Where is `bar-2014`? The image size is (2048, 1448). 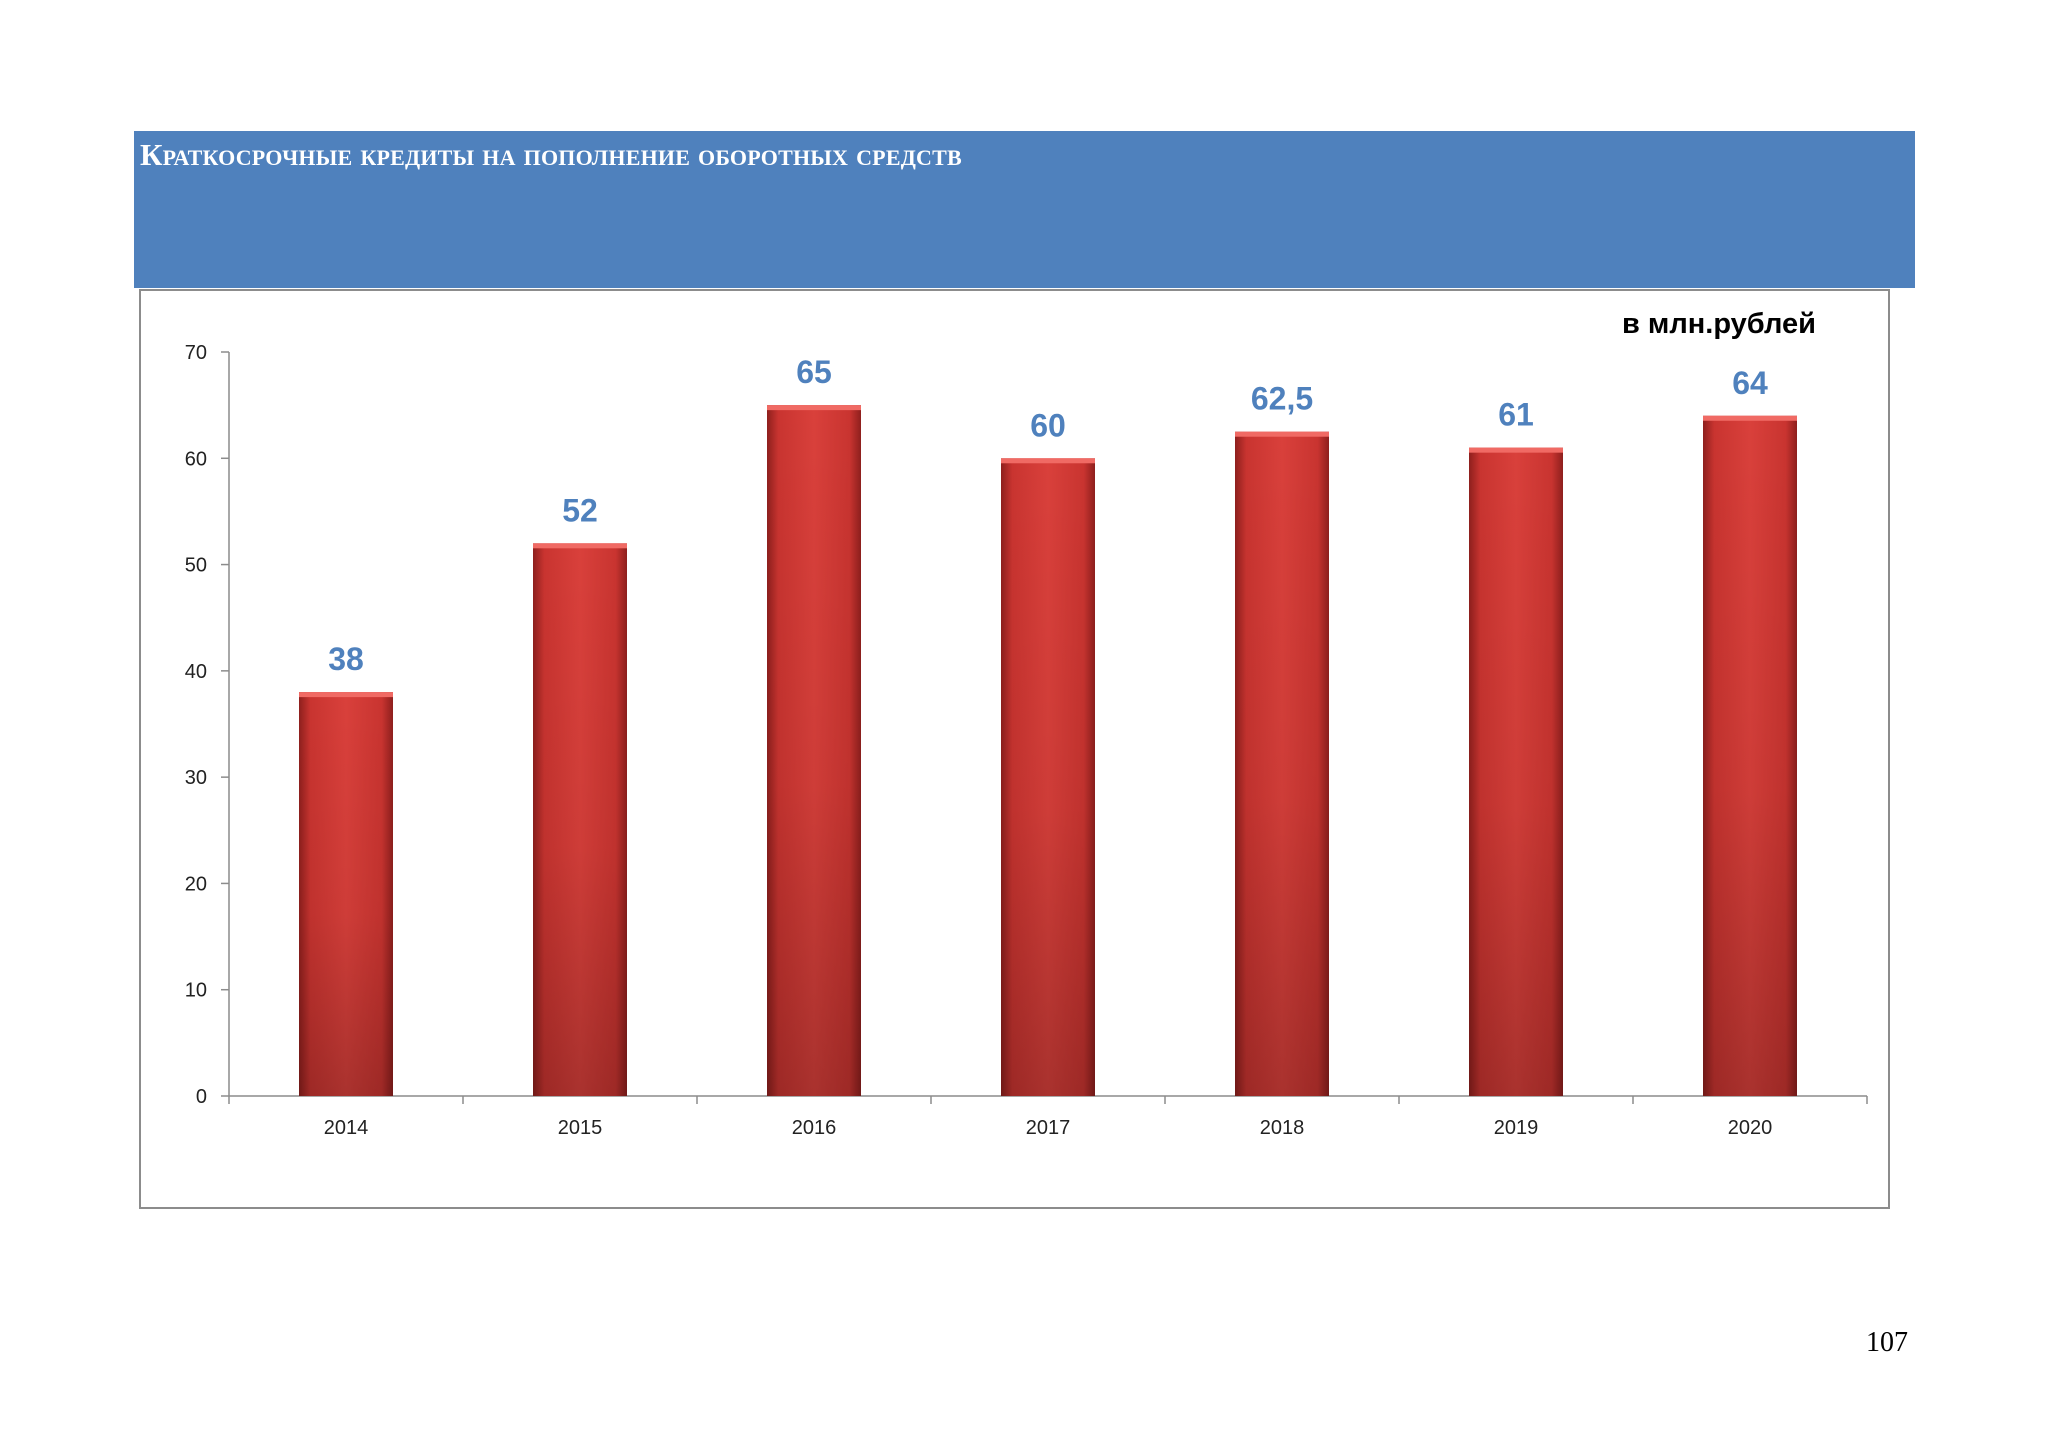
bar-2014 is located at coordinates (346, 894).